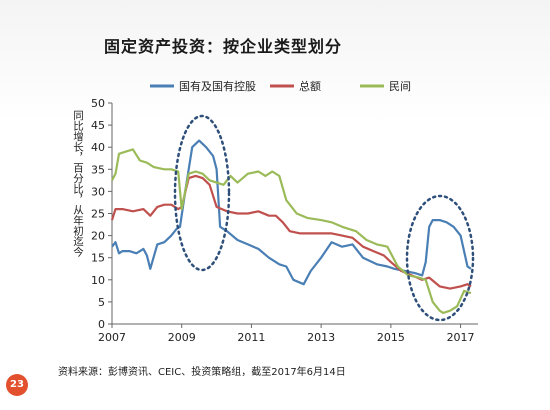 Image resolution: width=550 pixels, height=410 pixels. I want to click on y-tick-label: 0, so click(101, 324).